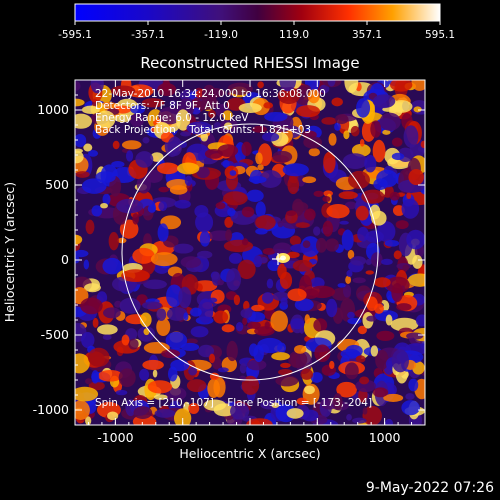 Image resolution: width=500 pixels, height=500 pixels. I want to click on colorbar-tick-label: -119.0, so click(221, 35).